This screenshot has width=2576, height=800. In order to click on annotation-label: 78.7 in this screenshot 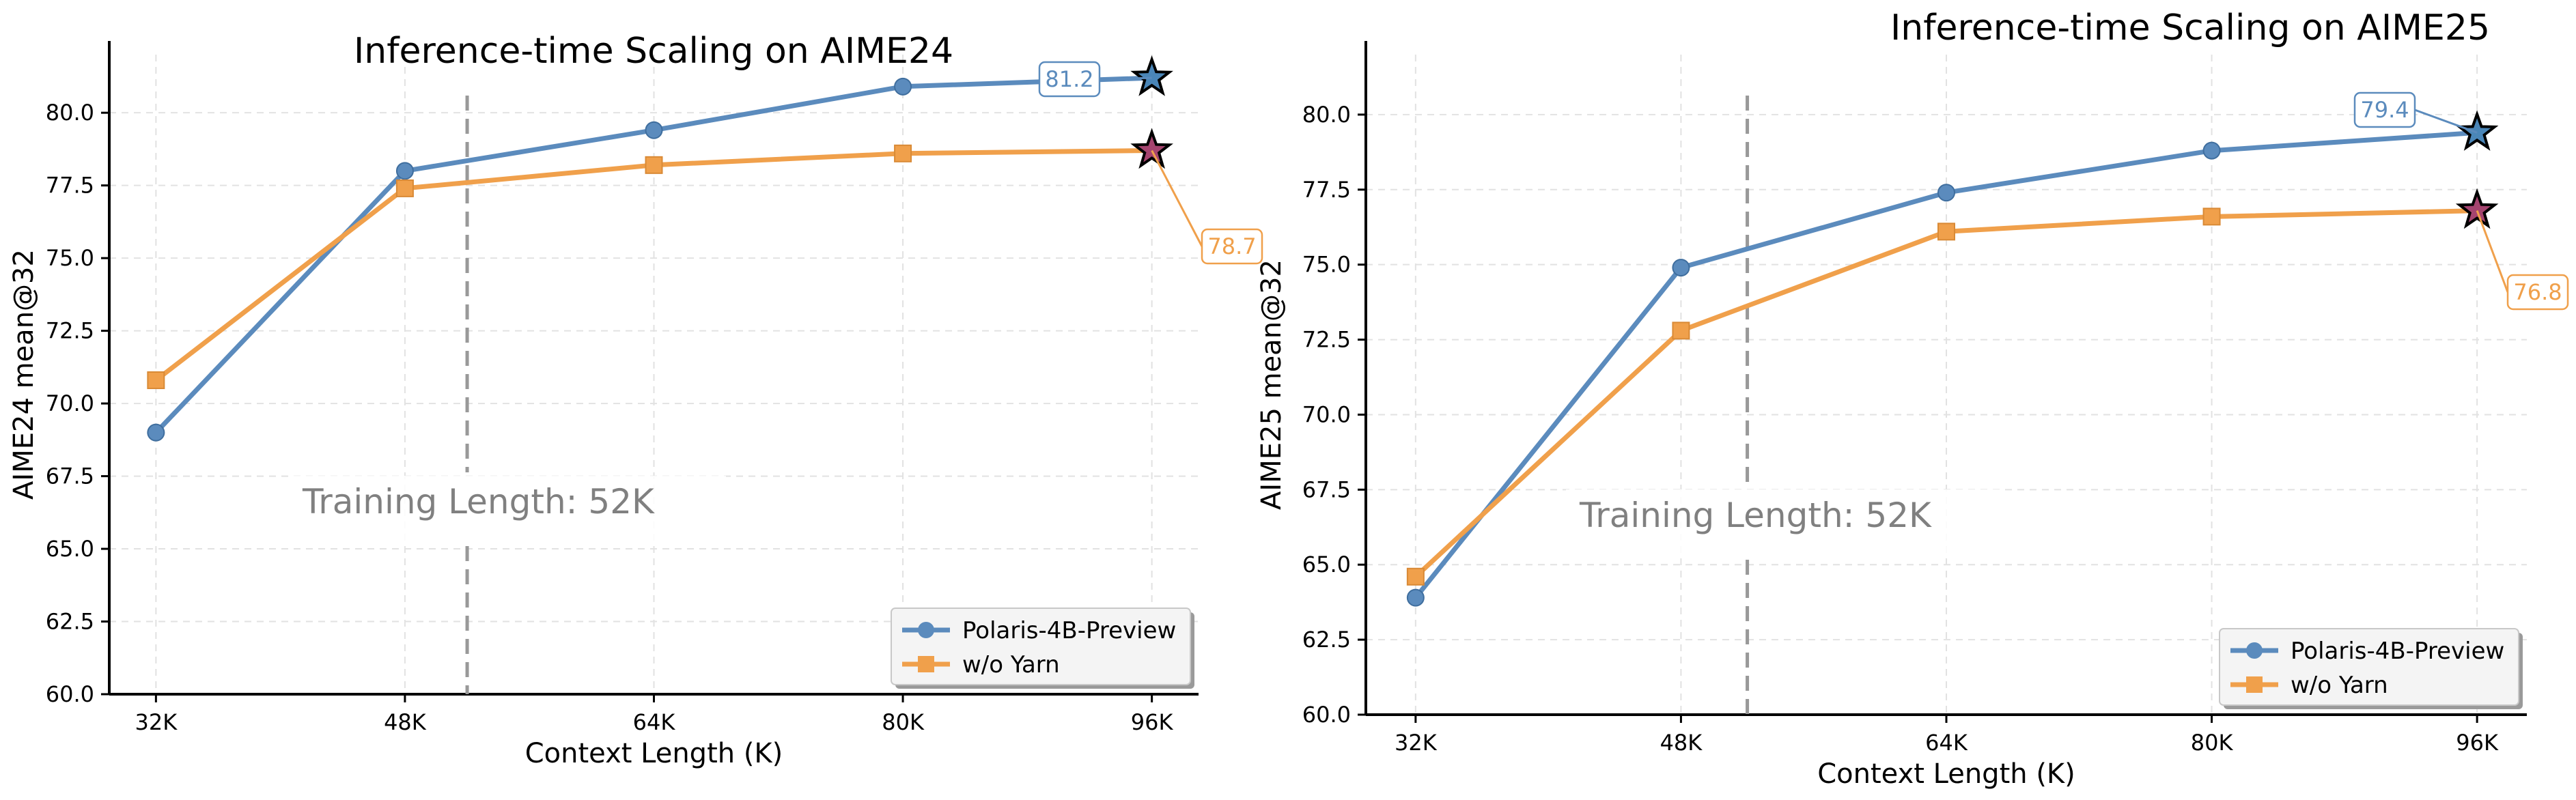, I will do `click(1231, 246)`.